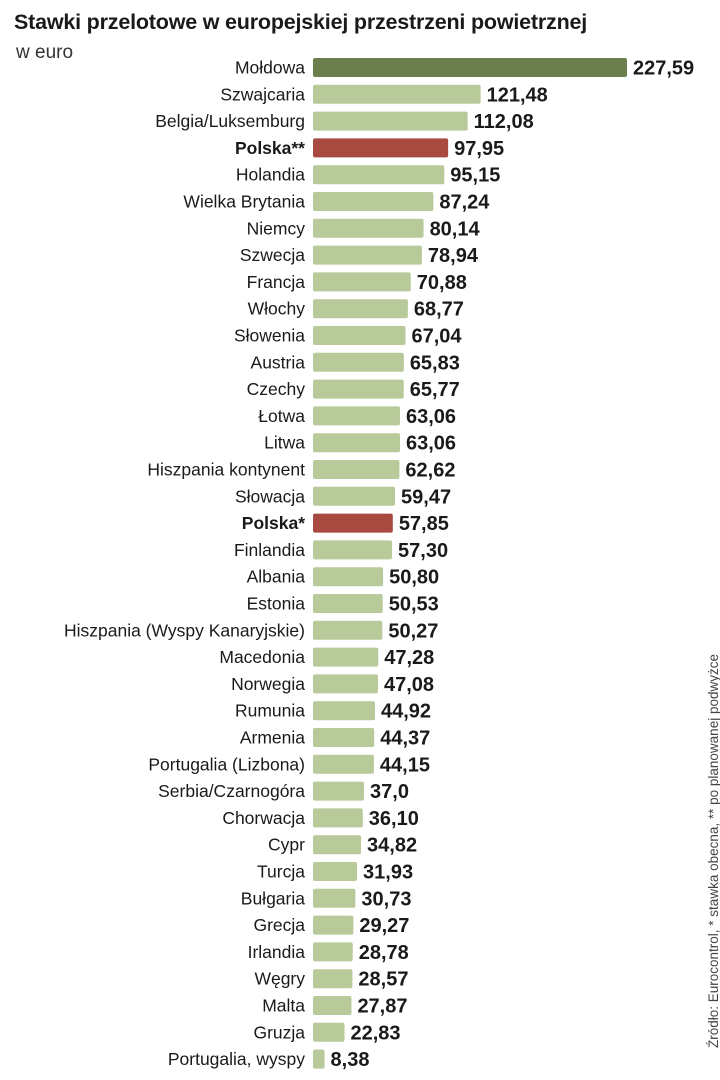 Image resolution: width=720 pixels, height=1080 pixels. What do you see at coordinates (270, 496) in the screenshot?
I see `category-label: Słowacja` at bounding box center [270, 496].